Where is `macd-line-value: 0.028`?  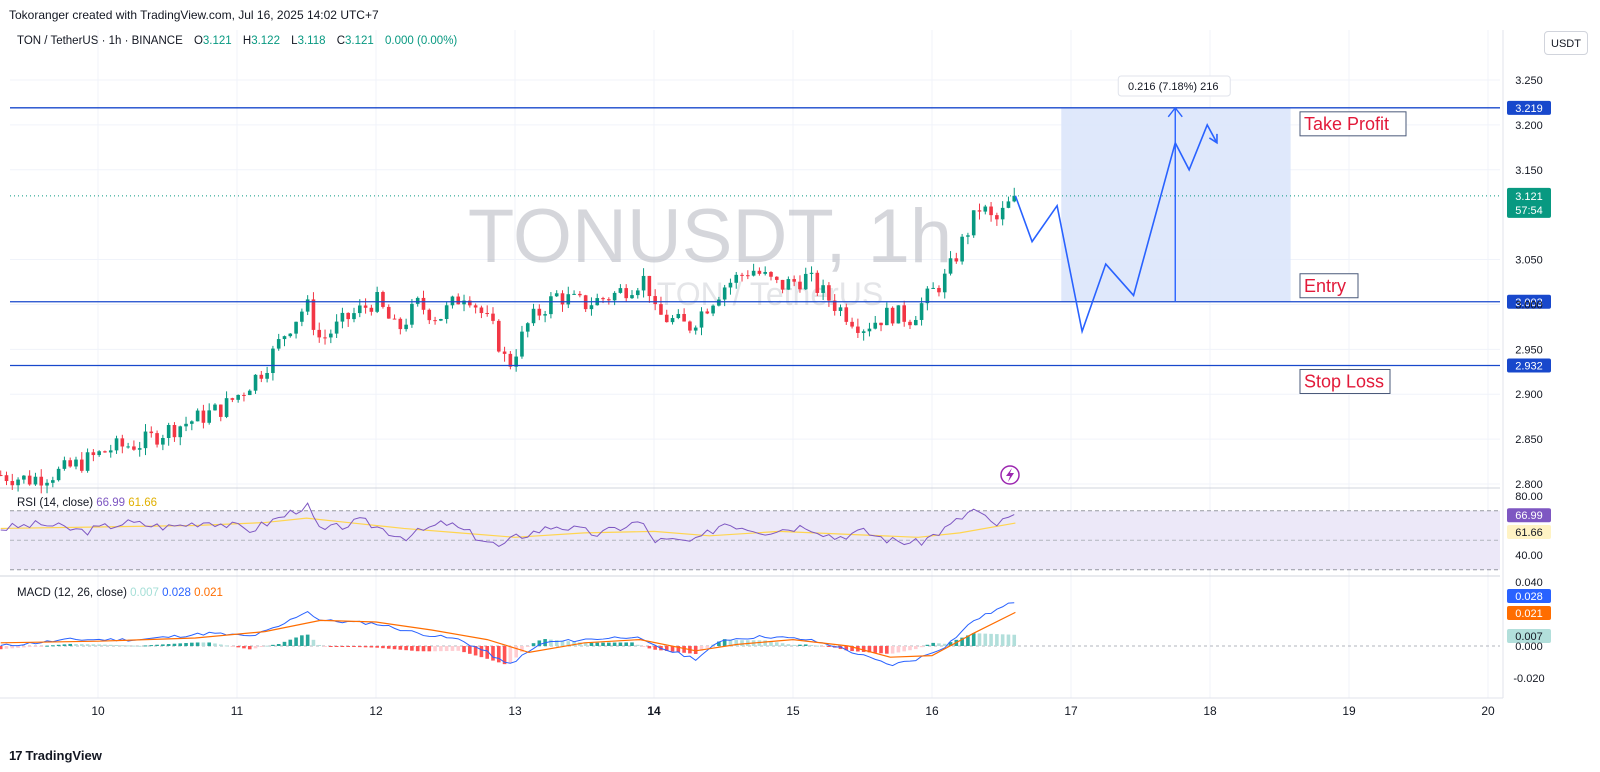
macd-line-value: 0.028 is located at coordinates (176, 593).